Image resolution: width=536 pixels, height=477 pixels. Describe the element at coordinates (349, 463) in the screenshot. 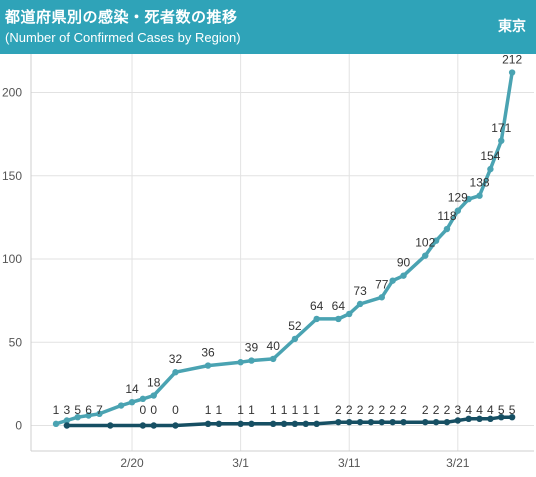

I see `x-tick-label: 3/11` at that location.